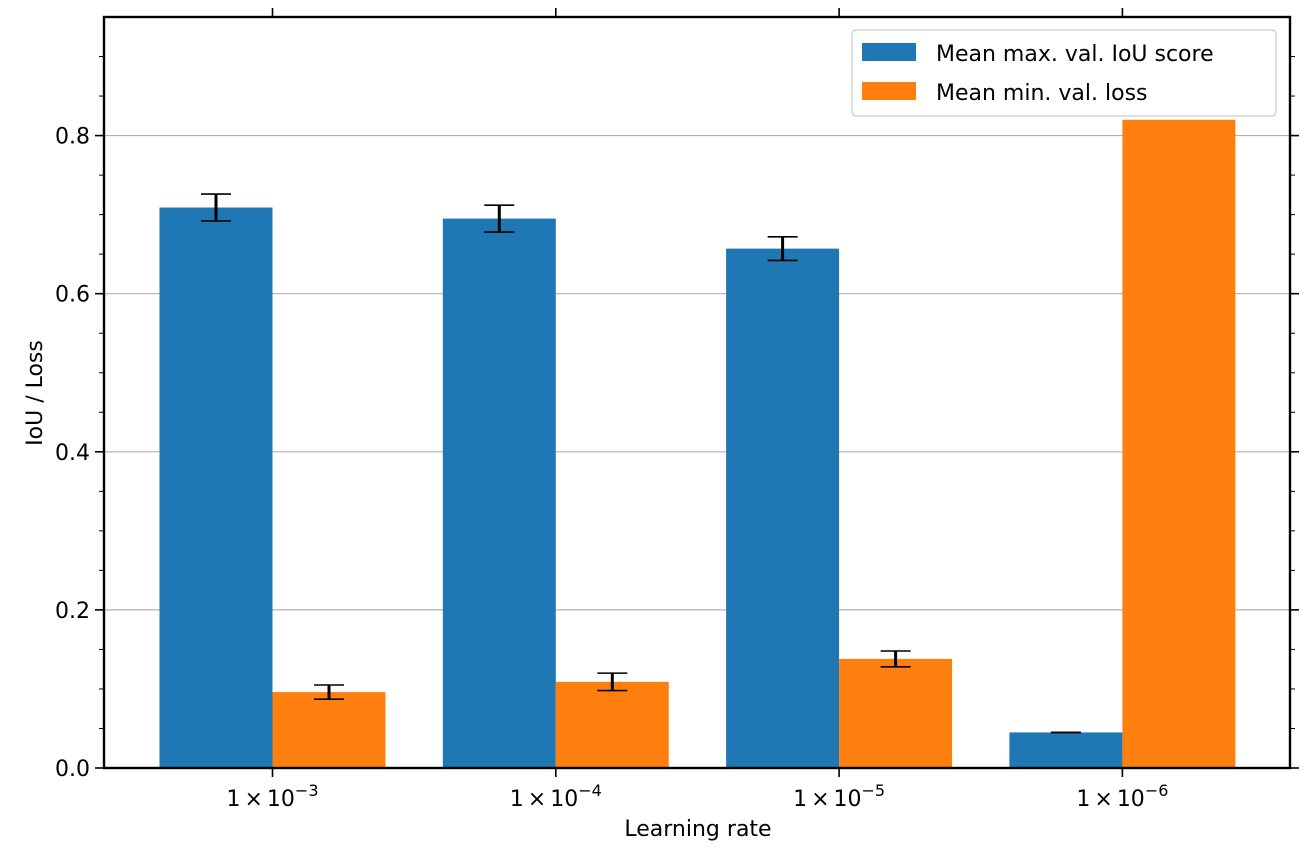  What do you see at coordinates (35, 393) in the screenshot?
I see `y-axis-label: IoU / Loss` at bounding box center [35, 393].